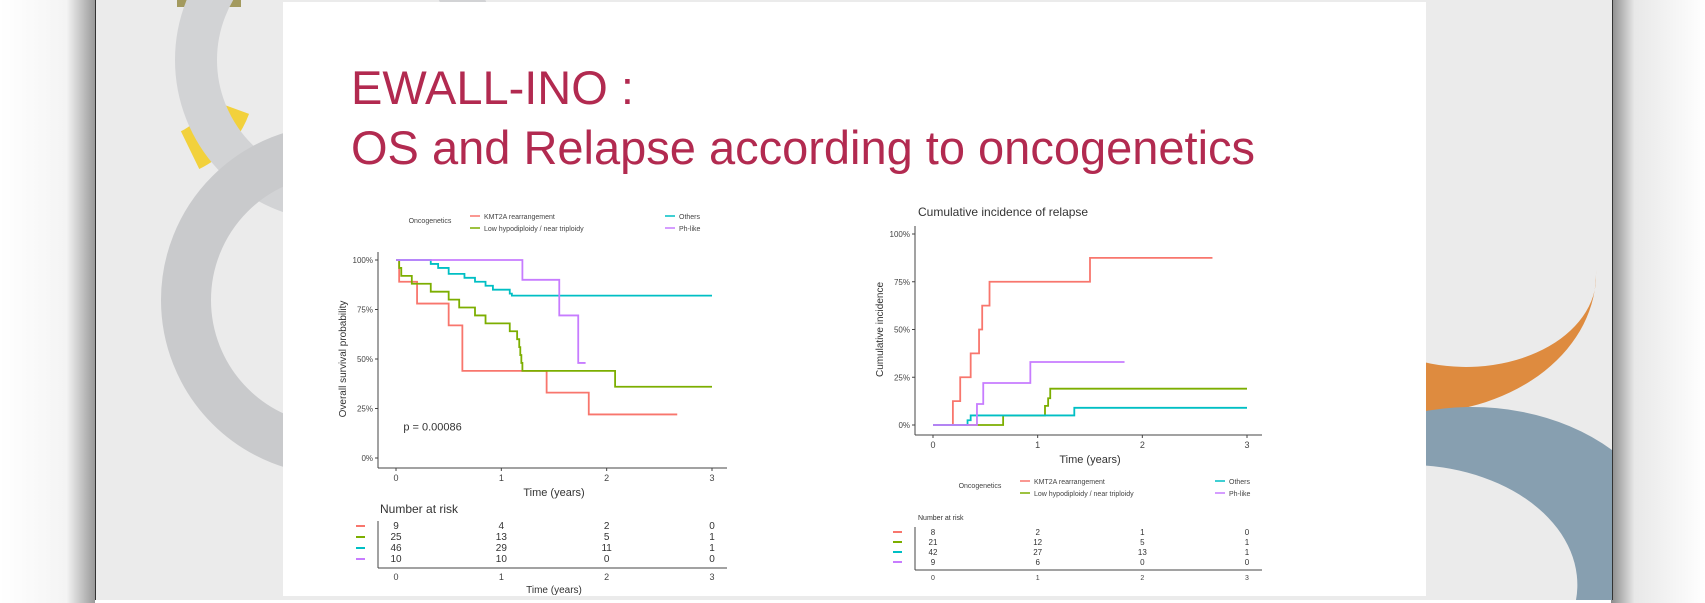 The width and height of the screenshot is (1705, 603). What do you see at coordinates (396, 537) in the screenshot?
I see `risk-count: 25` at bounding box center [396, 537].